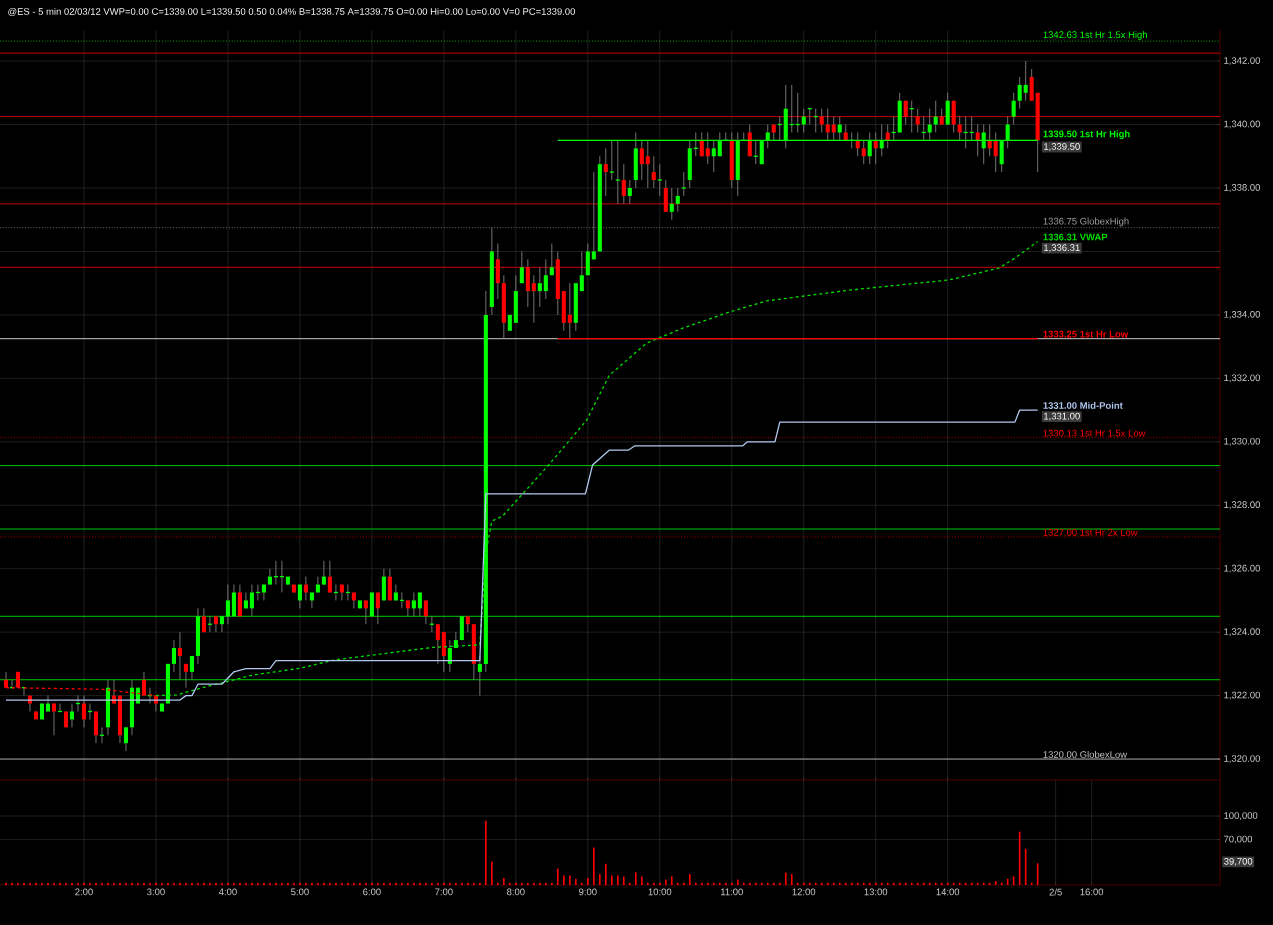 The height and width of the screenshot is (925, 1273). What do you see at coordinates (804, 892) in the screenshot?
I see `x-tick-label: 12:00` at bounding box center [804, 892].